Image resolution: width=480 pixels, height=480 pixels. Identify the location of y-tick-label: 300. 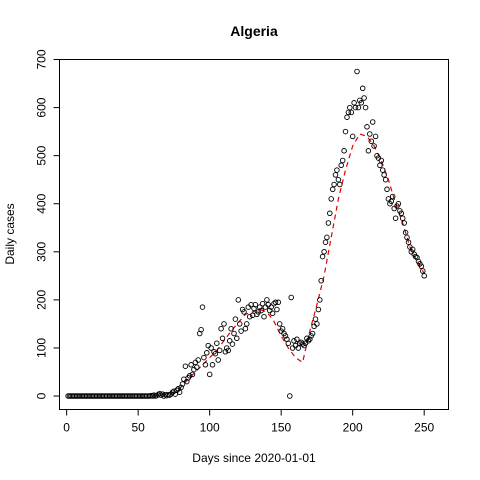
(42, 251).